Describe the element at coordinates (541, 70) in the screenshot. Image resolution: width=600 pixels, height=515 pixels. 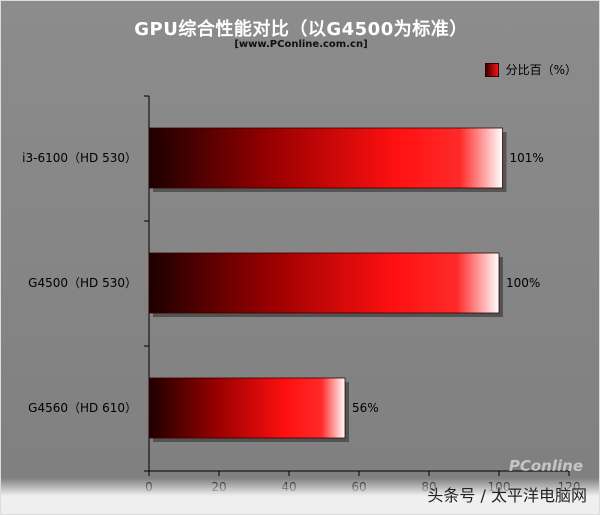
I see `legend-label: 分比百（%）` at that location.